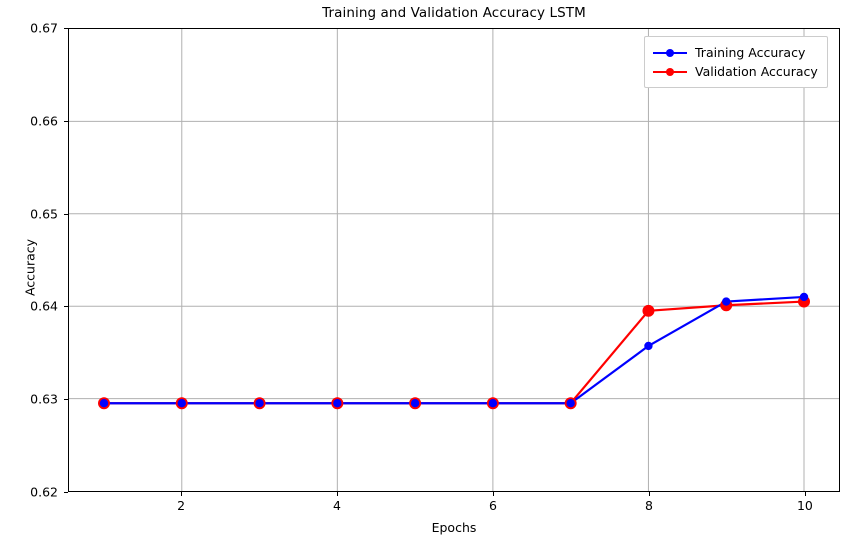 The height and width of the screenshot is (547, 855). I want to click on x-tick-label: 8, so click(648, 505).